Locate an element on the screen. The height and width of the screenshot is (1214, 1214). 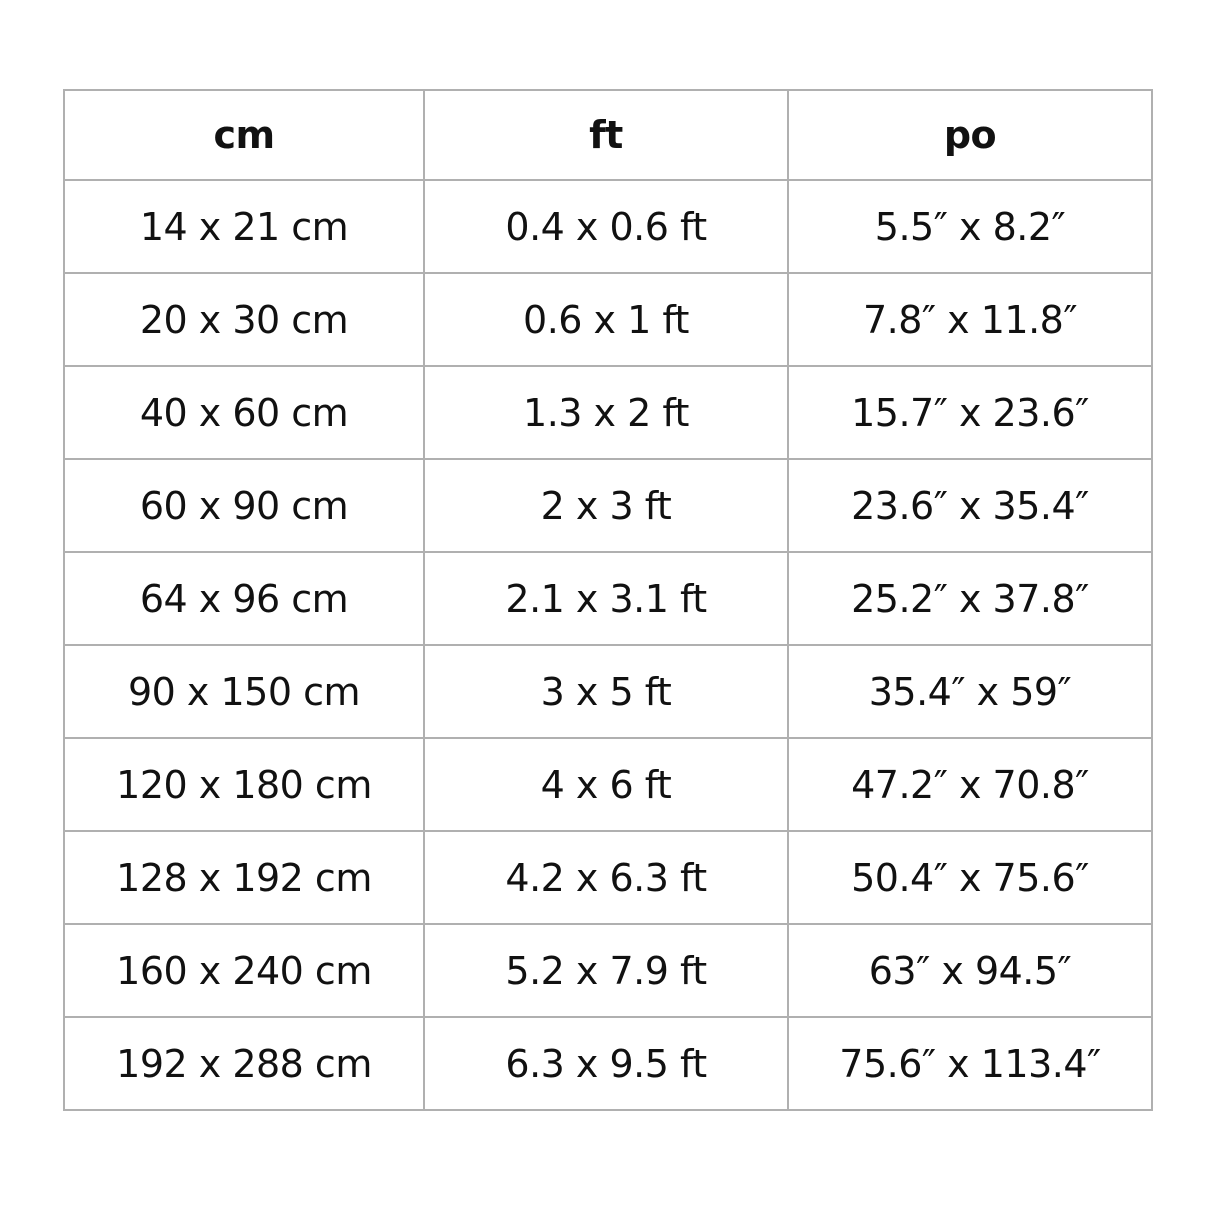
cell-ft: 2.1 x 3.1 ft is located at coordinates (606, 598).